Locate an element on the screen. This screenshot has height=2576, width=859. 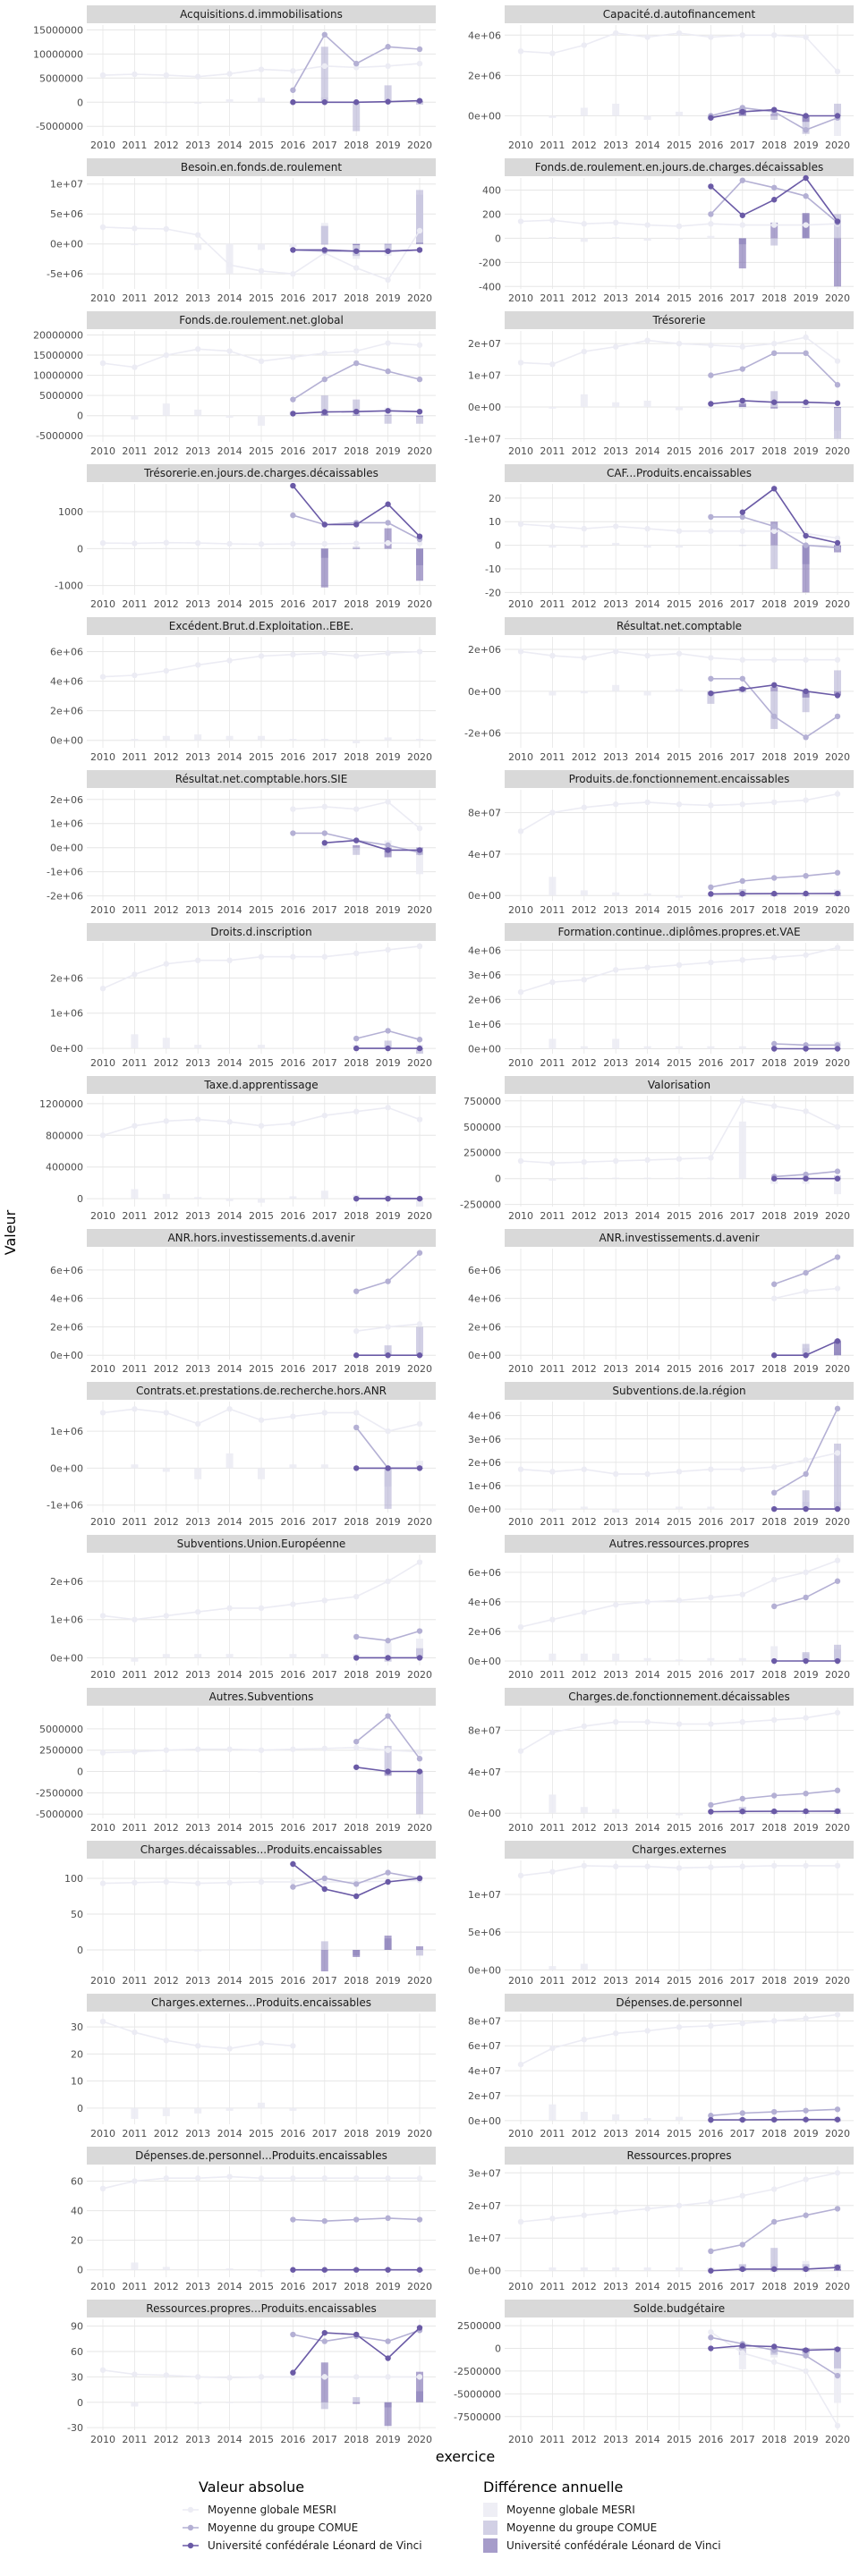
y-tick-label: 800000 is located at coordinates (64, 1135).